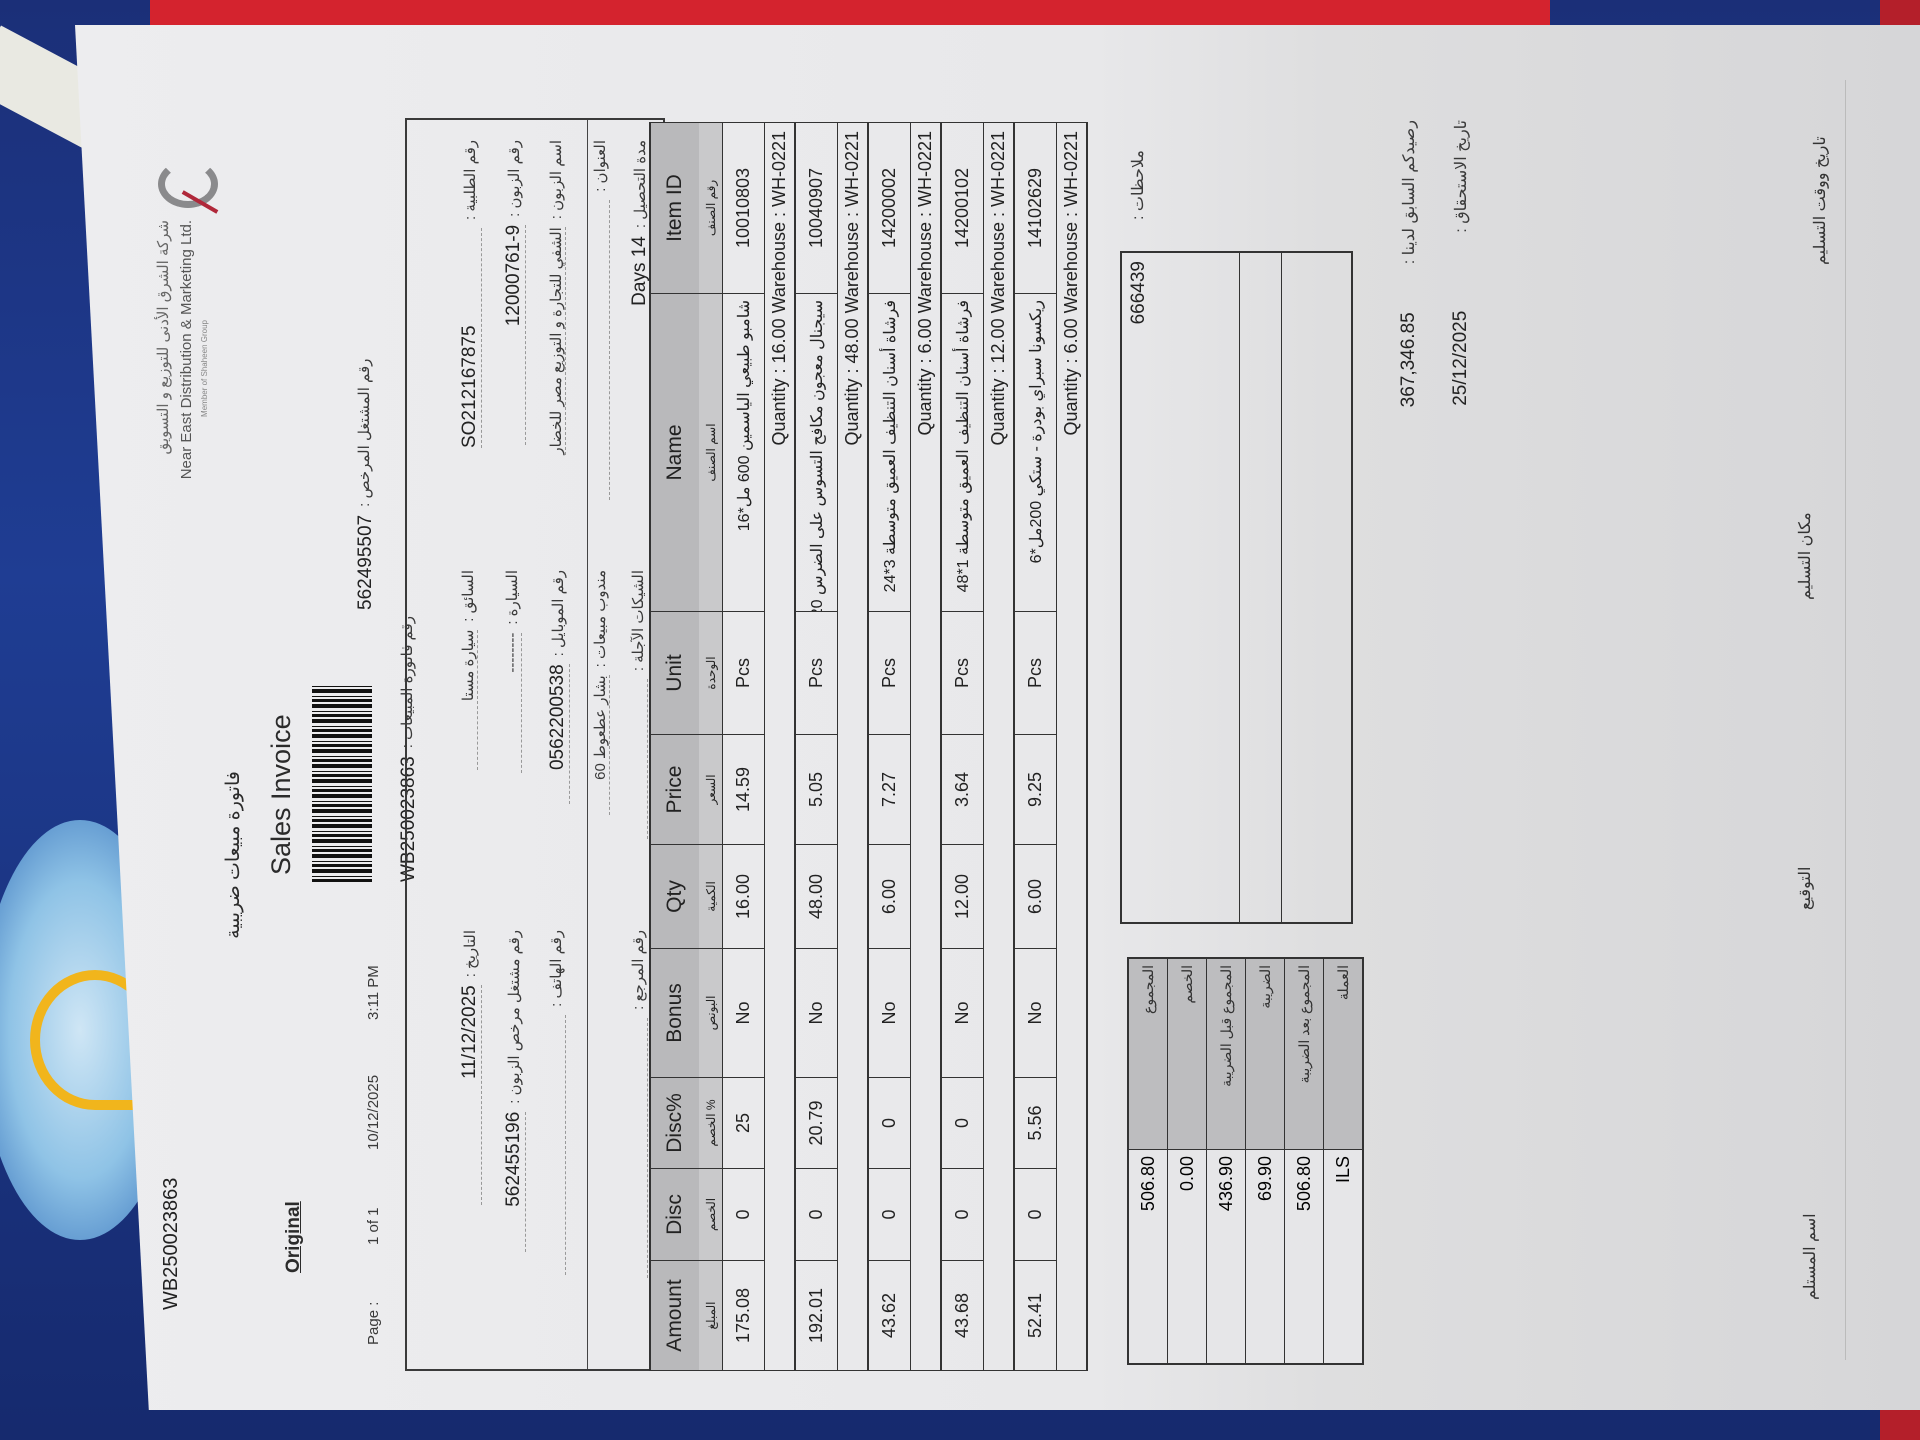  I want to click on customer-dealer-label: رقم مشتغل مرخص الزبون :, so click(514, 1017).